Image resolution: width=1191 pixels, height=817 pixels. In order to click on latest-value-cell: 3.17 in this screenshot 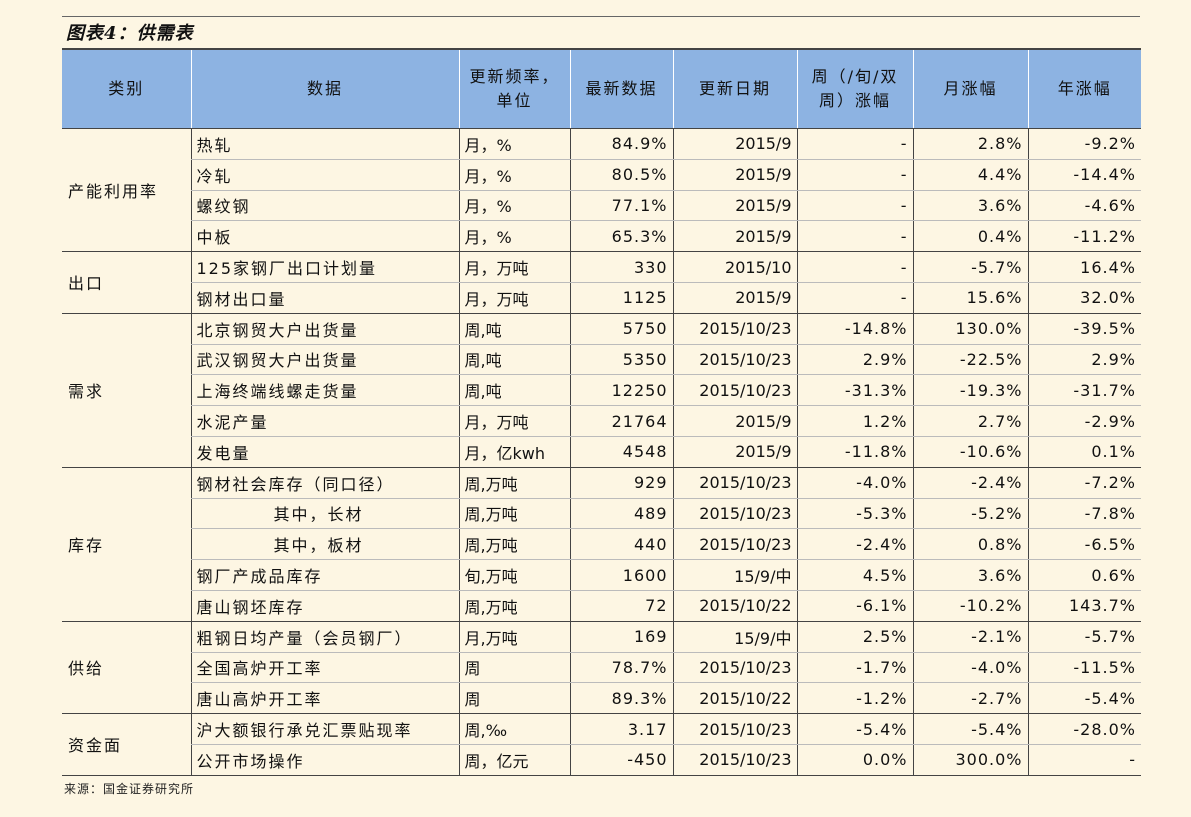, I will do `click(621, 729)`.